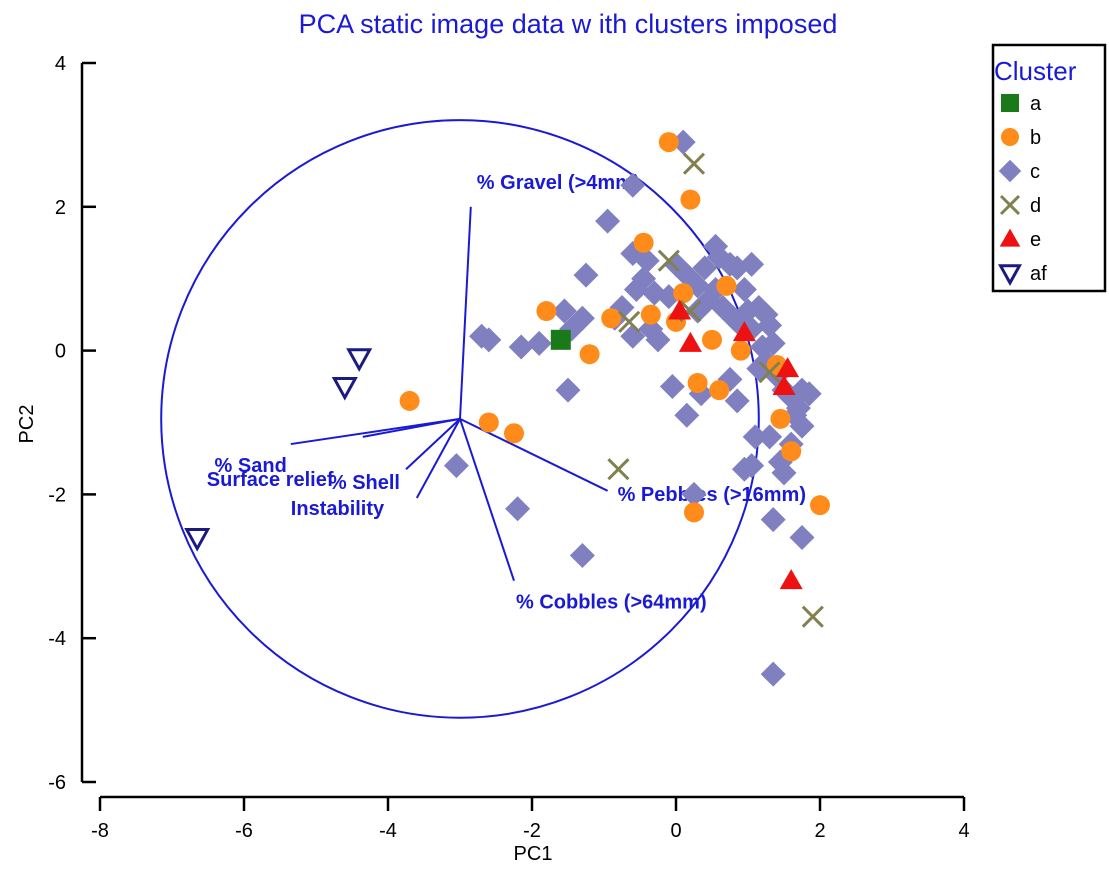 Image resolution: width=1109 pixels, height=879 pixels. Describe the element at coordinates (364, 483) in the screenshot. I see `loading-vector-label: % Shell` at that location.